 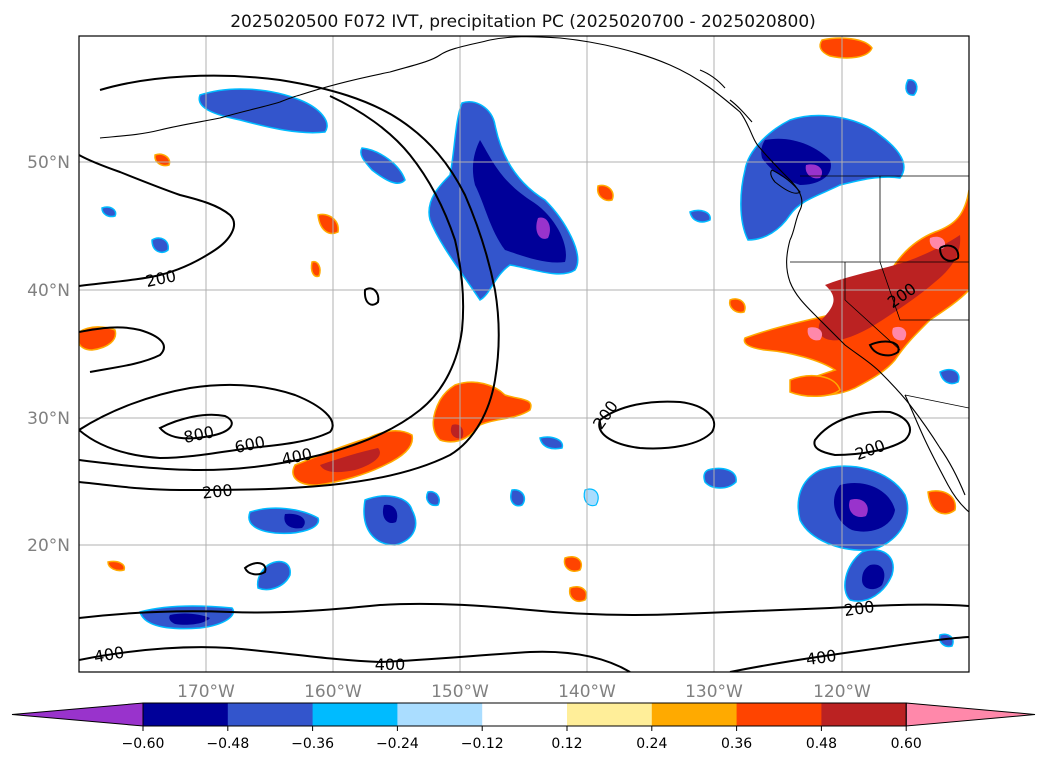 I want to click on ivt-contour-california, so click(x=914, y=300).